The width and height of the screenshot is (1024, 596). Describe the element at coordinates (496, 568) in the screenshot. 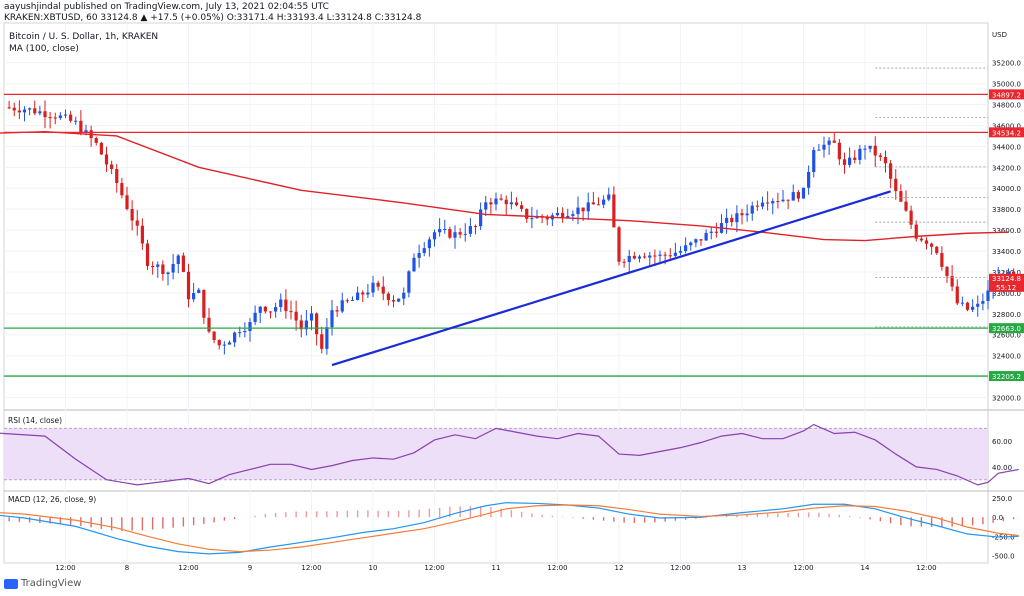

I see `x-tick-label: 11` at that location.